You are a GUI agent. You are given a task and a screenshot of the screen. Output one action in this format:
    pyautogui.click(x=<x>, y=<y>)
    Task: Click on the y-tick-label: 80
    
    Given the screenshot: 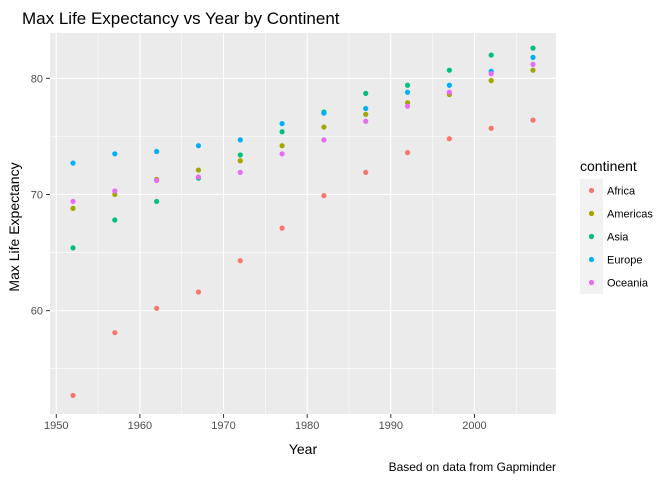 What is the action you would take?
    pyautogui.click(x=37, y=79)
    